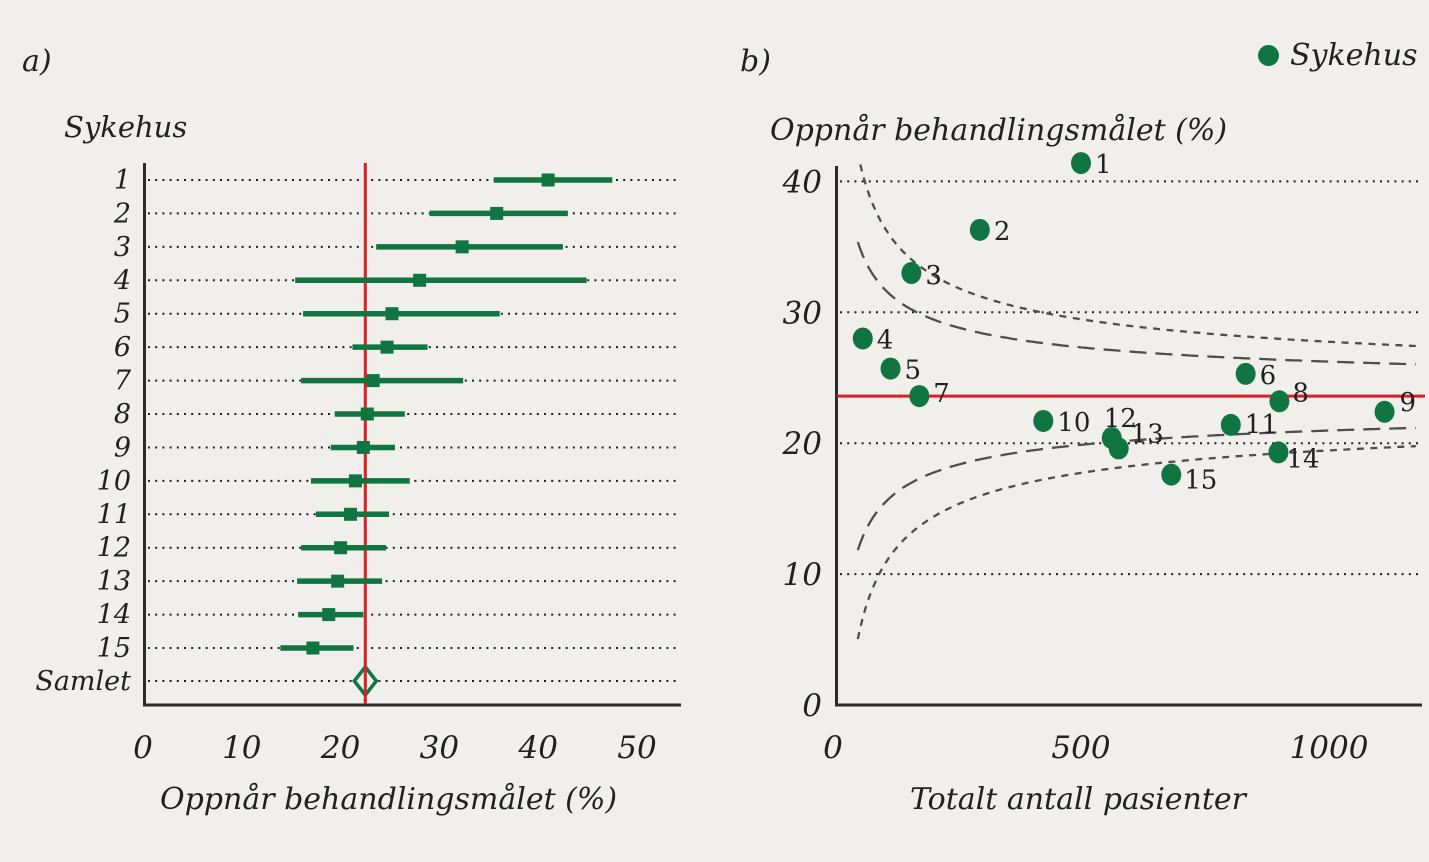 This screenshot has width=1429, height=862. What do you see at coordinates (114, 548) in the screenshot?
I see `row-label: 12` at bounding box center [114, 548].